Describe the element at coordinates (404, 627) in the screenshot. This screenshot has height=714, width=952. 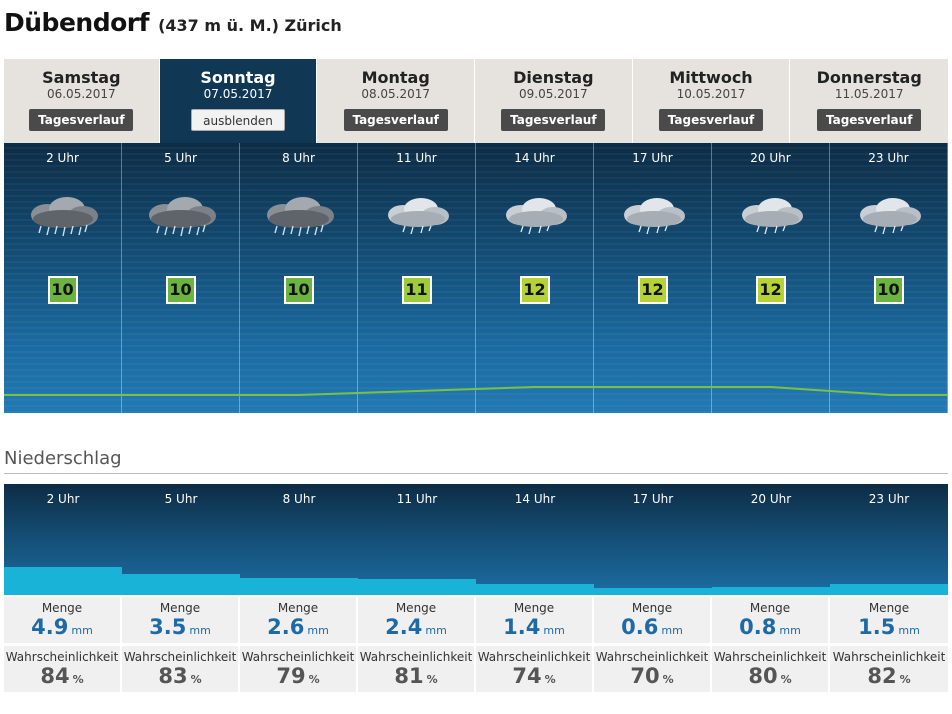
I see `amount-value: 2.4` at that location.